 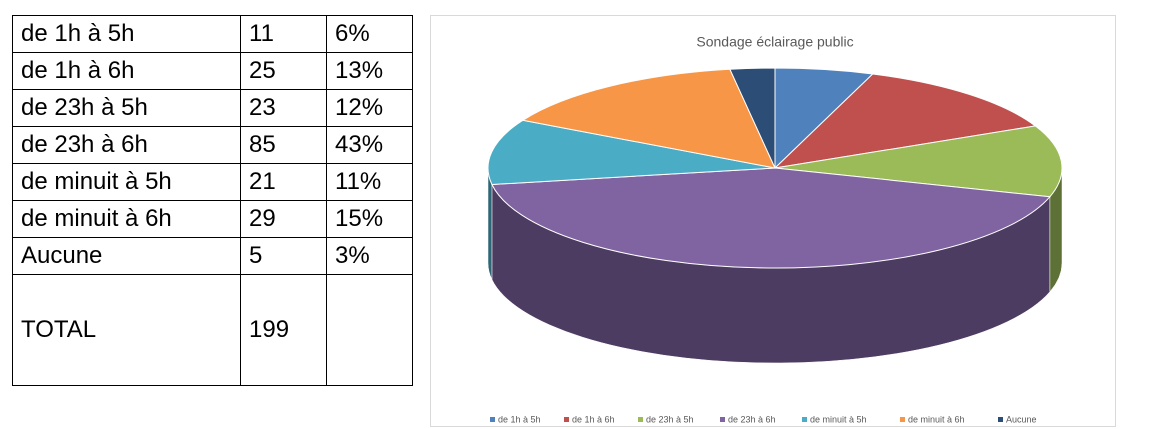 What do you see at coordinates (774, 42) in the screenshot?
I see `chart-title: Sondage éclairage public` at bounding box center [774, 42].